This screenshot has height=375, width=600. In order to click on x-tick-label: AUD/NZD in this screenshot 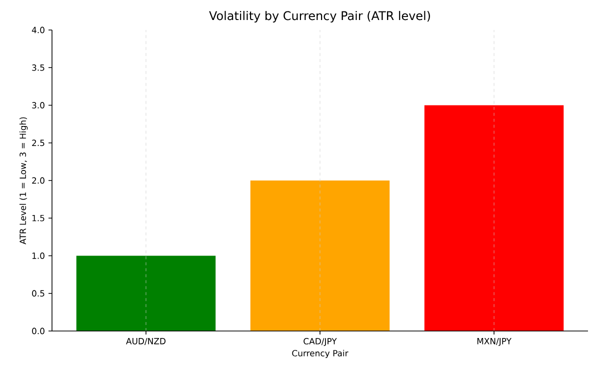, I will do `click(146, 341)`.